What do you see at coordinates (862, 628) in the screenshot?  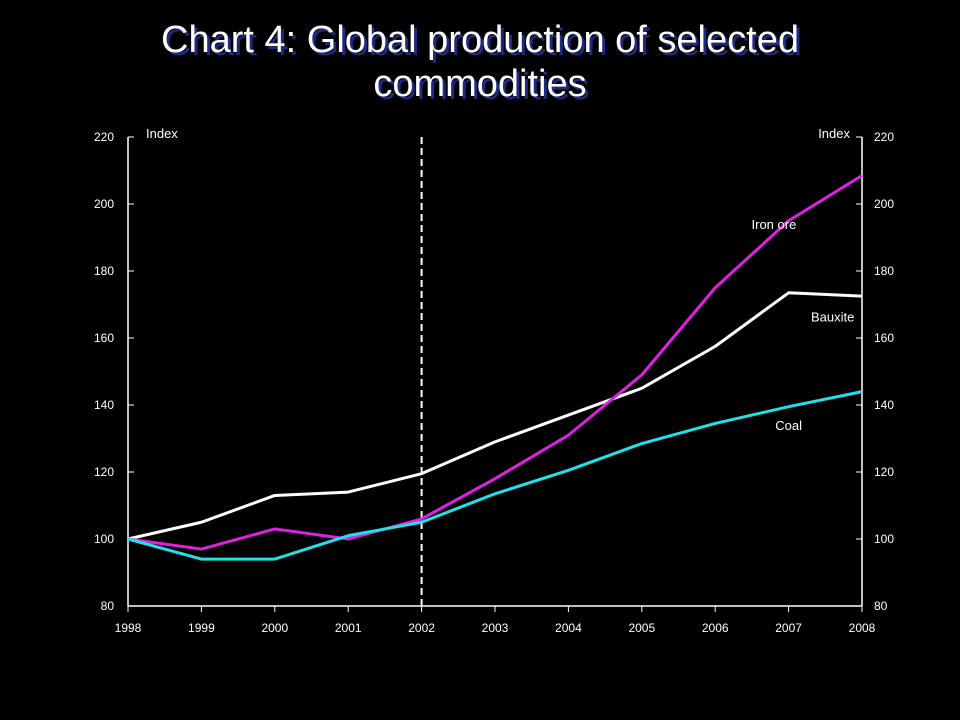 I see `x-tick-label: 2008` at bounding box center [862, 628].